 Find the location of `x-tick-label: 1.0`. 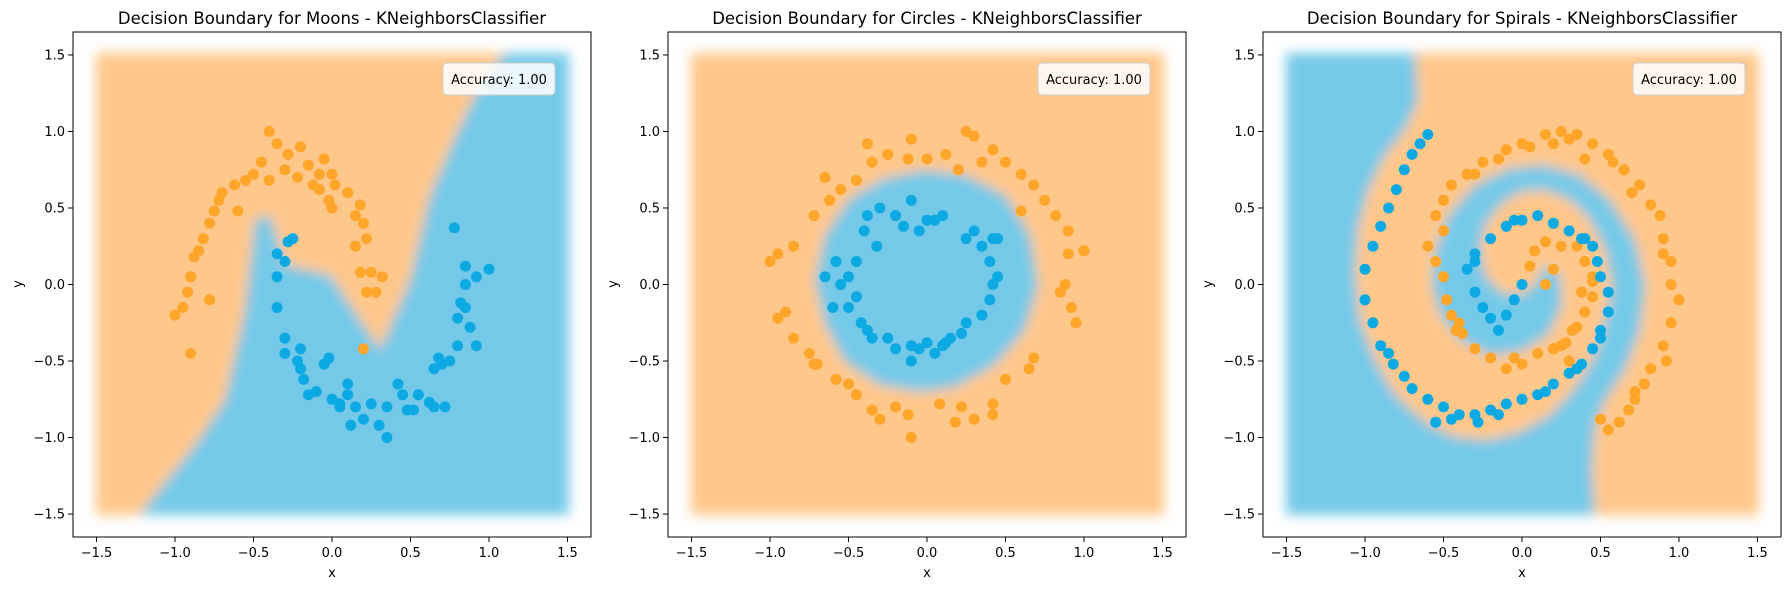

x-tick-label: 1.0 is located at coordinates (489, 553).